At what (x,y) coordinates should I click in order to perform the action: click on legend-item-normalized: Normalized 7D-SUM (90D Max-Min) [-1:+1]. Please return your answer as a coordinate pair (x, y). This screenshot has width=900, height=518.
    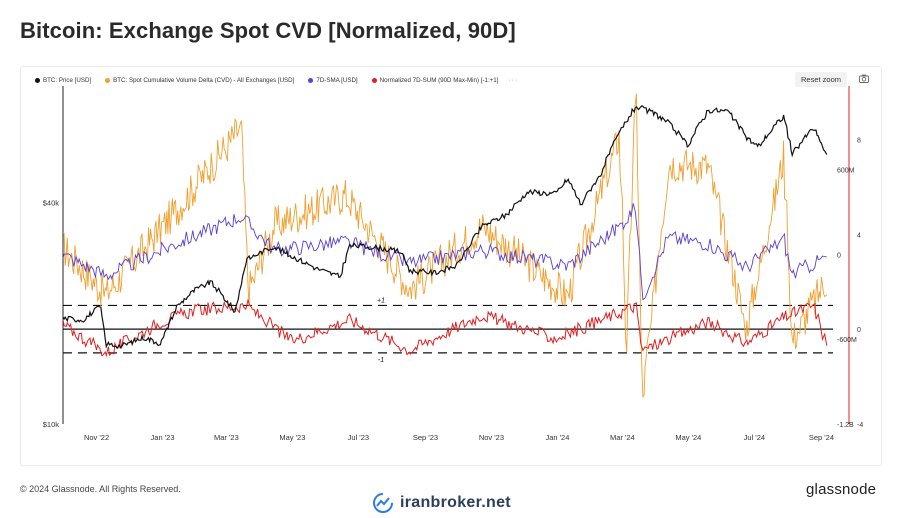
    Looking at the image, I should click on (435, 80).